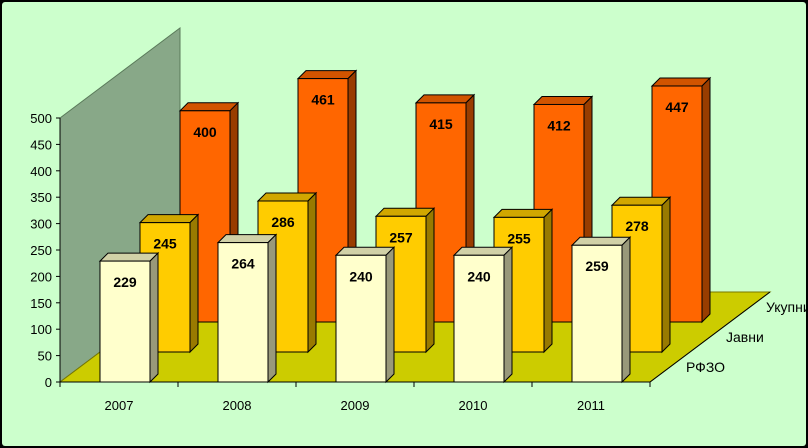 The width and height of the screenshot is (808, 448). What do you see at coordinates (41, 197) in the screenshot?
I see `y-tick-label: 350` at bounding box center [41, 197].